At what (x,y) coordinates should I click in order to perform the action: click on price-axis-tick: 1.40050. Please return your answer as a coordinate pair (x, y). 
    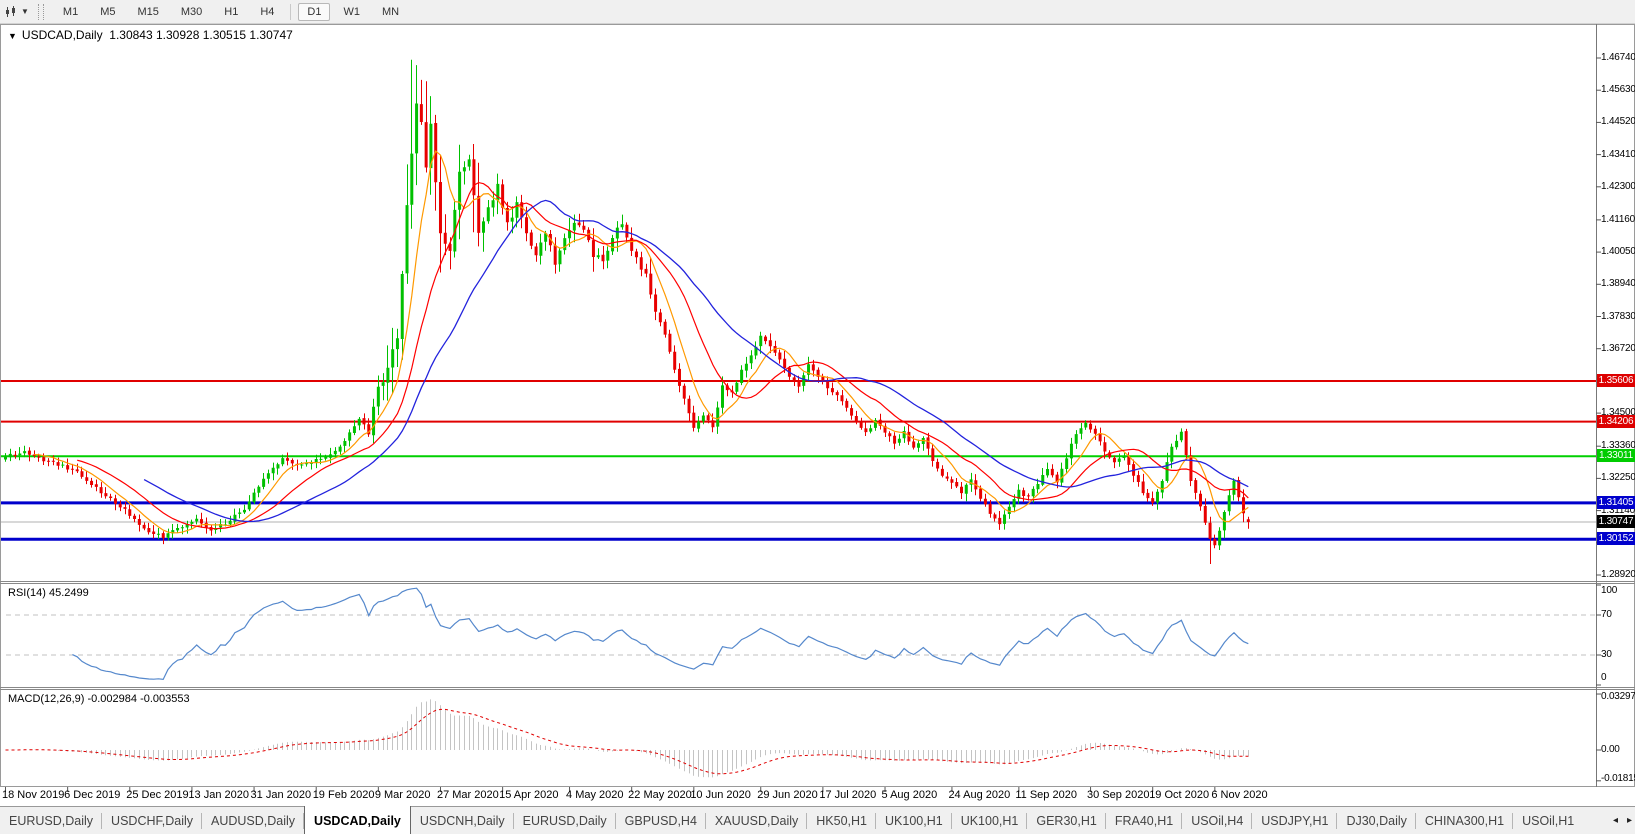
    Looking at the image, I should click on (1618, 252).